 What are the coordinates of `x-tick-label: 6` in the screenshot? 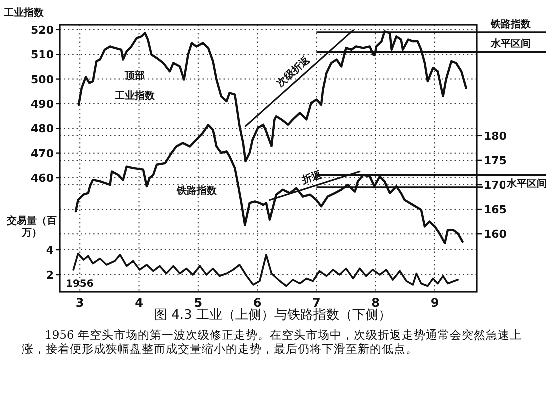 It's located at (257, 303).